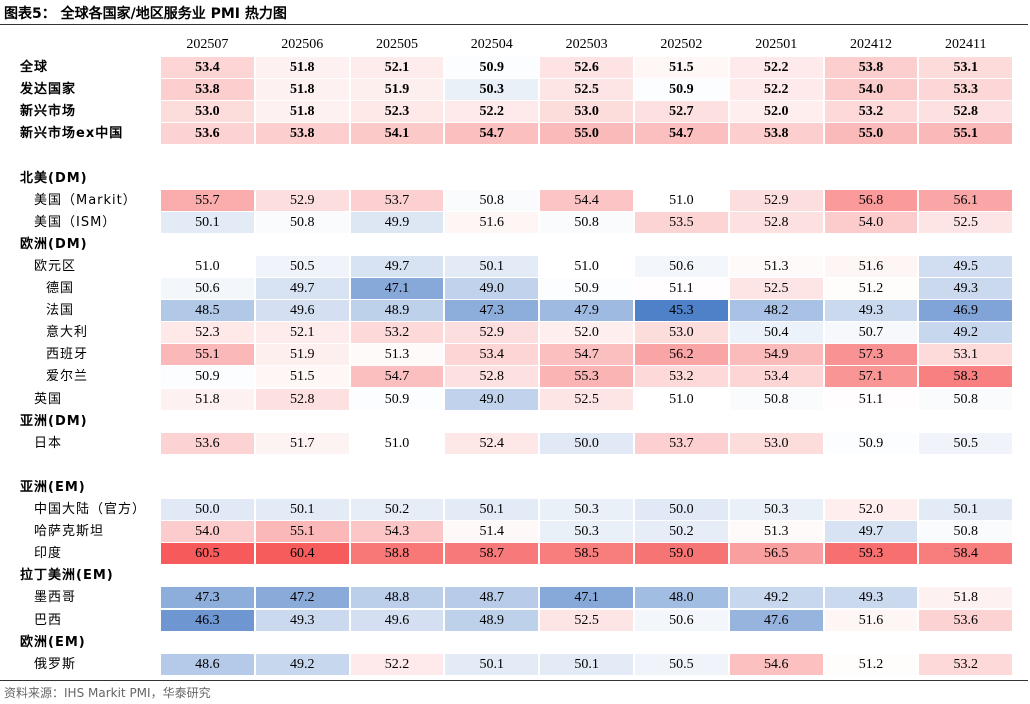 The height and width of the screenshot is (704, 1030). I want to click on heatmap-cell: 56.2, so click(681, 355).